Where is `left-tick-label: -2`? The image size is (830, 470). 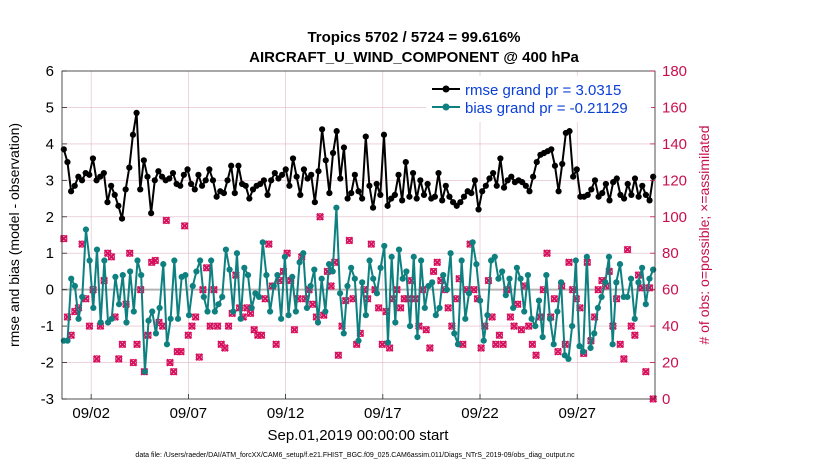
left-tick-label: -2 is located at coordinates (47, 363).